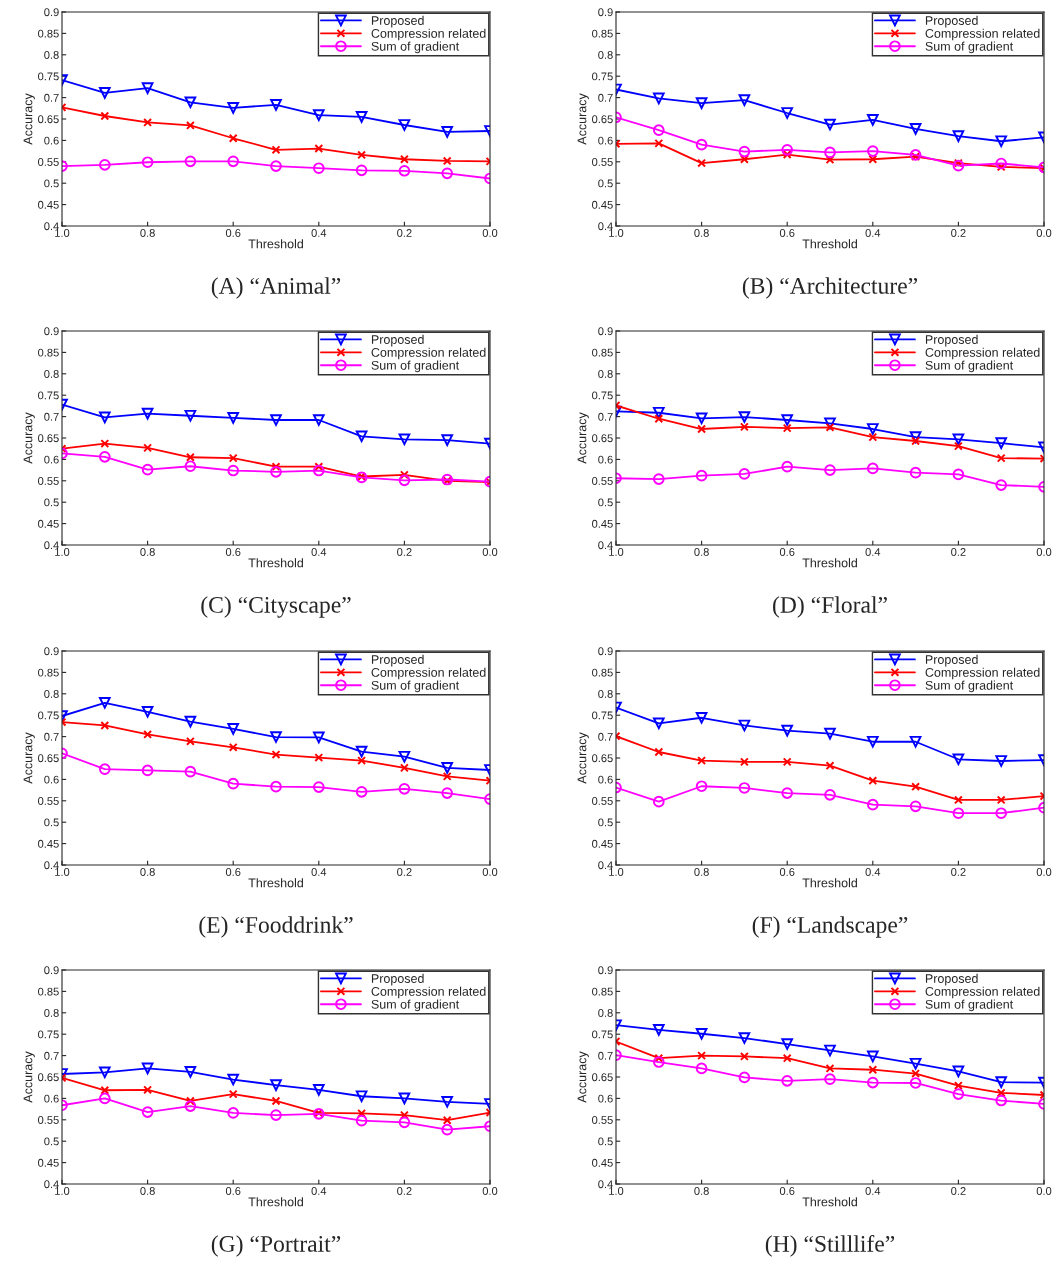 The image size is (1056, 1265). What do you see at coordinates (48, 758) in the screenshot?
I see `y-tick-label: 0.65` at bounding box center [48, 758].